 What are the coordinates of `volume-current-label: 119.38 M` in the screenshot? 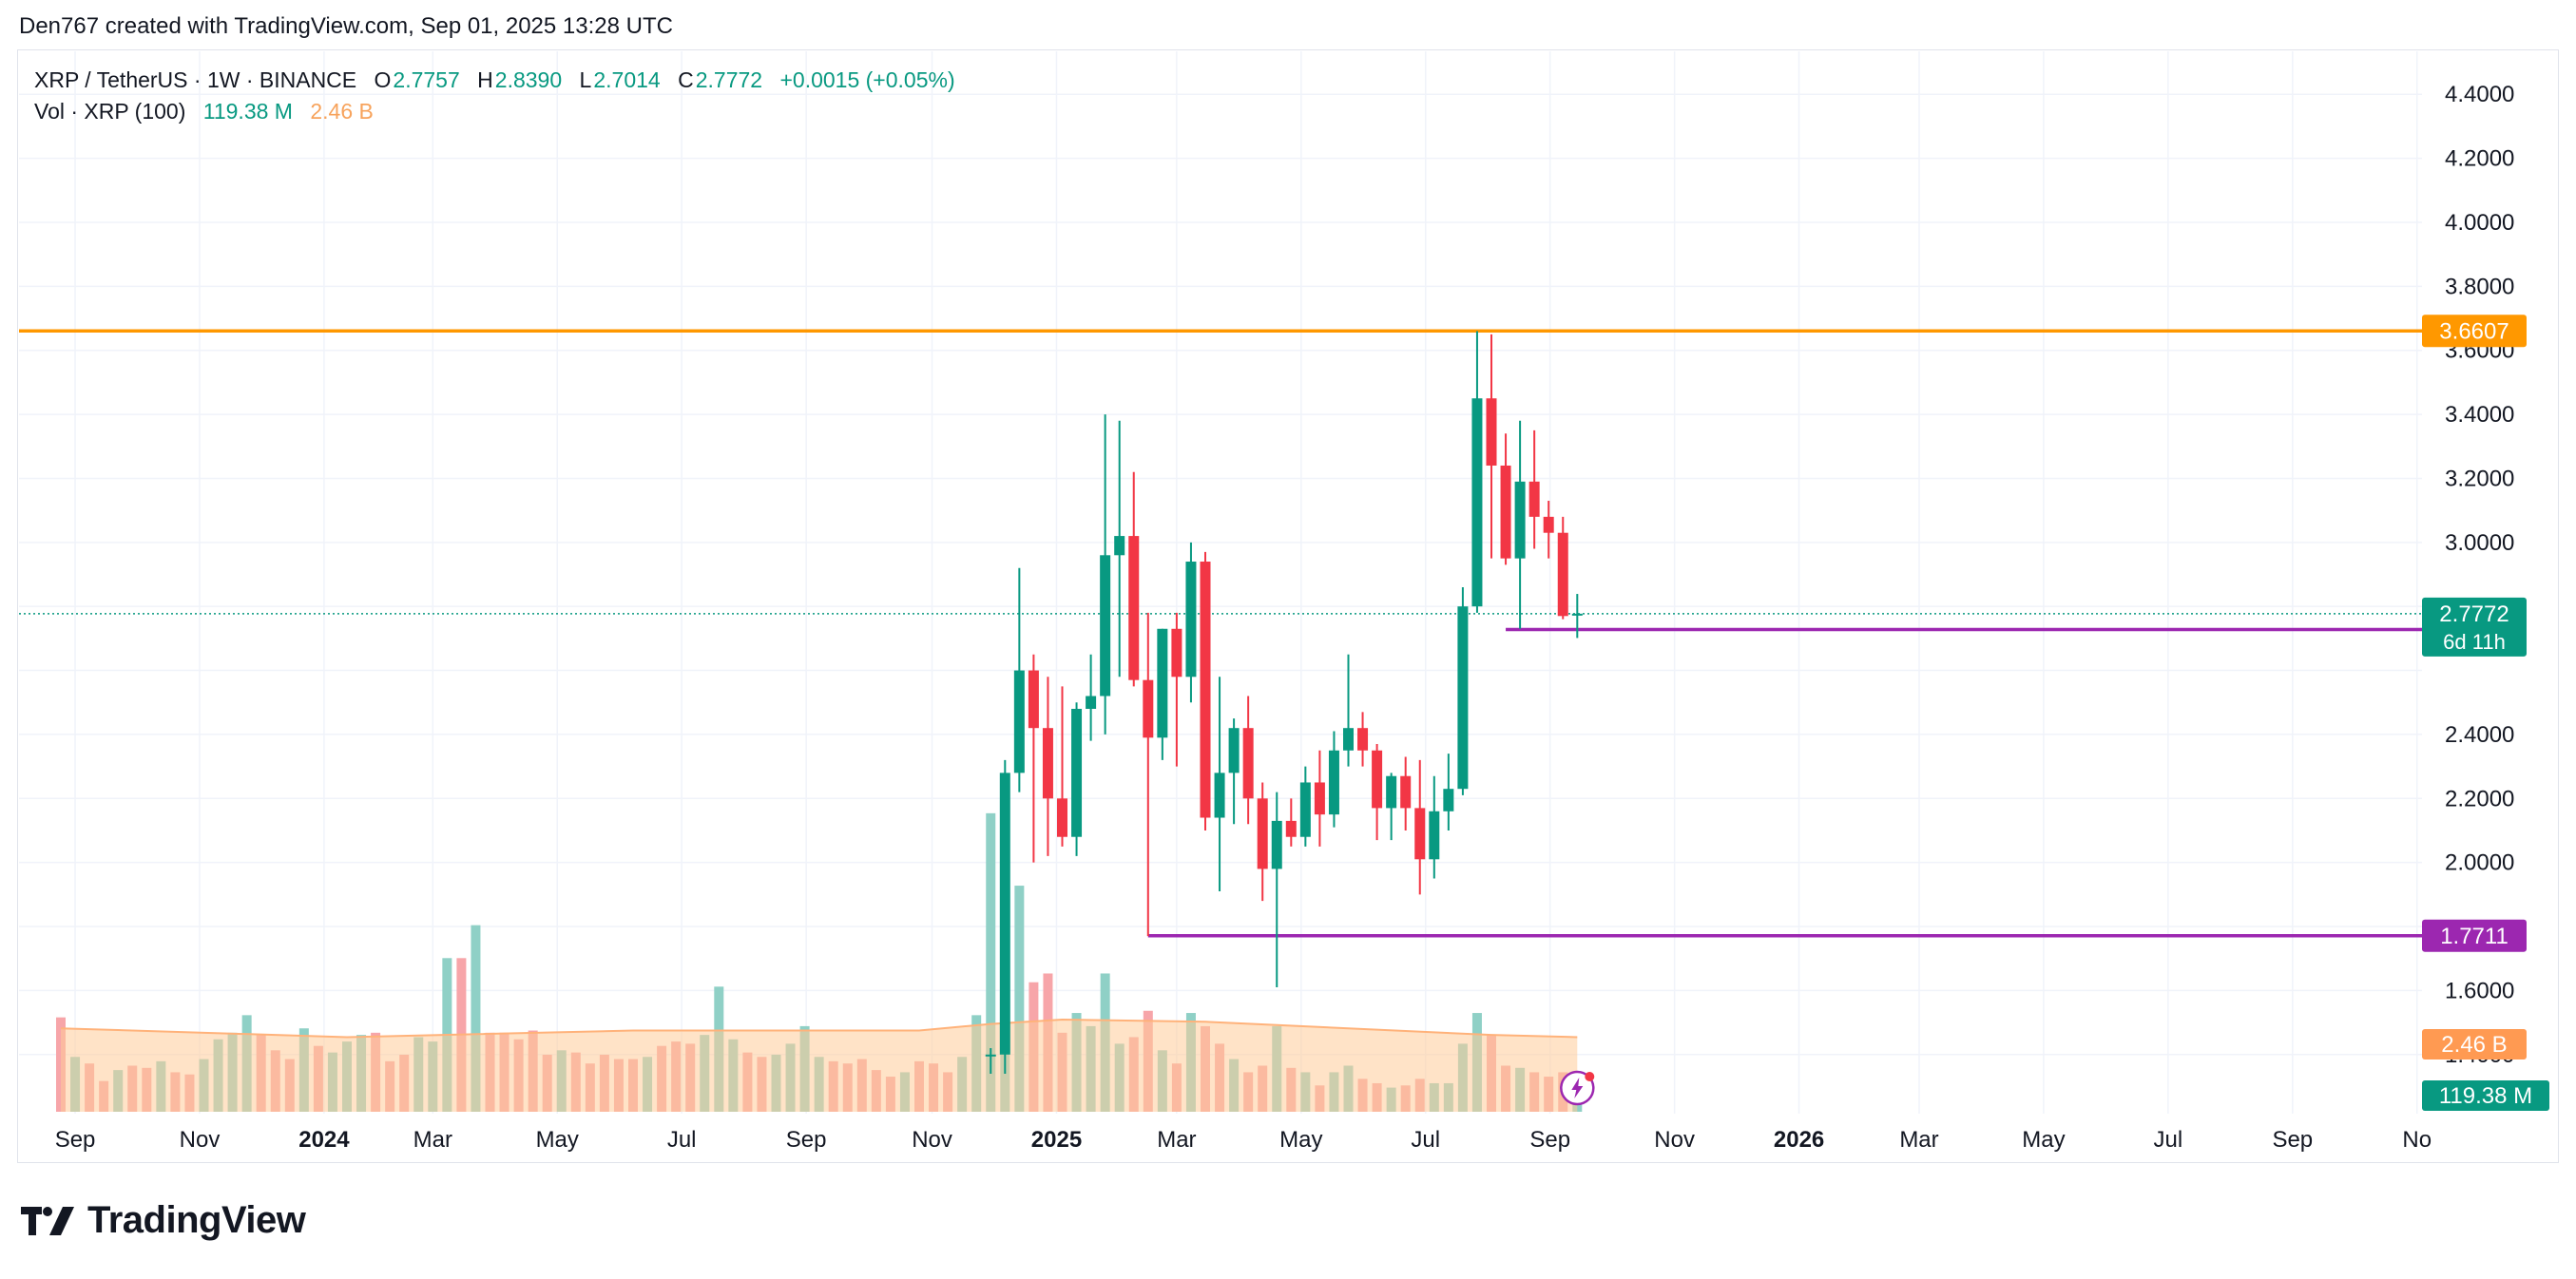 It's located at (2485, 1096).